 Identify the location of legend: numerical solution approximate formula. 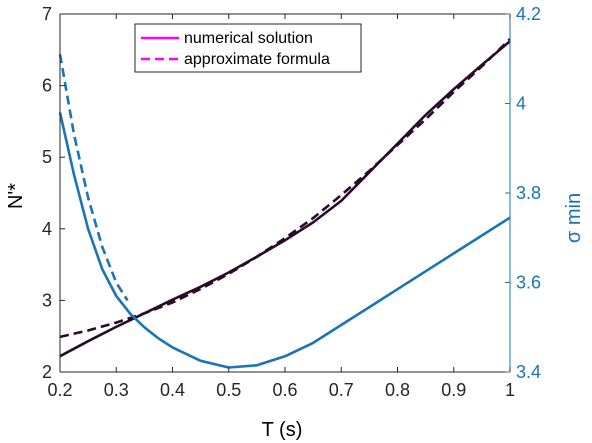
(248, 48).